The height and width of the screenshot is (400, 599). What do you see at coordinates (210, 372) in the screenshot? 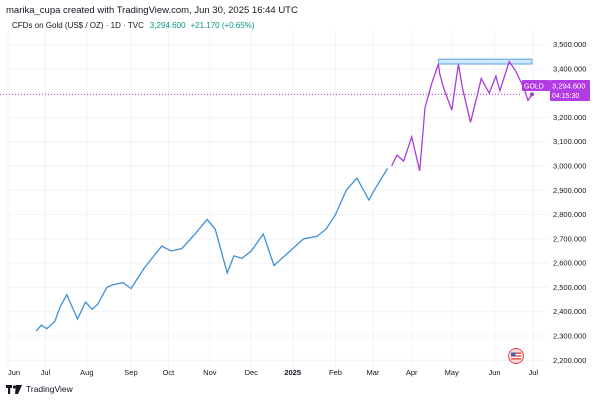
I see `x-tick-label: Nov` at bounding box center [210, 372].